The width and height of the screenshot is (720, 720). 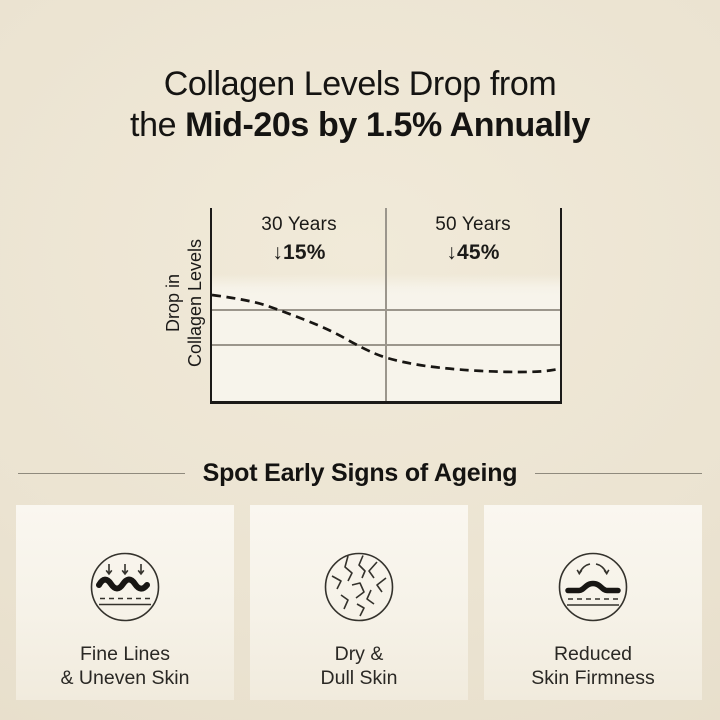 I want to click on divider-line-left, so click(x=101, y=473).